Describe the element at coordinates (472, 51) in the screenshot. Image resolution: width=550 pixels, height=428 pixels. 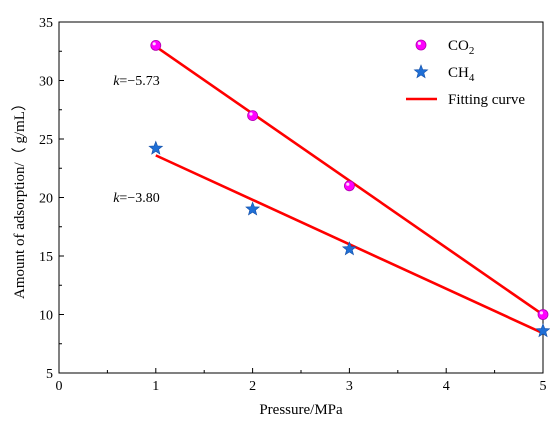
I see `legend-label-subscript: 2` at that location.